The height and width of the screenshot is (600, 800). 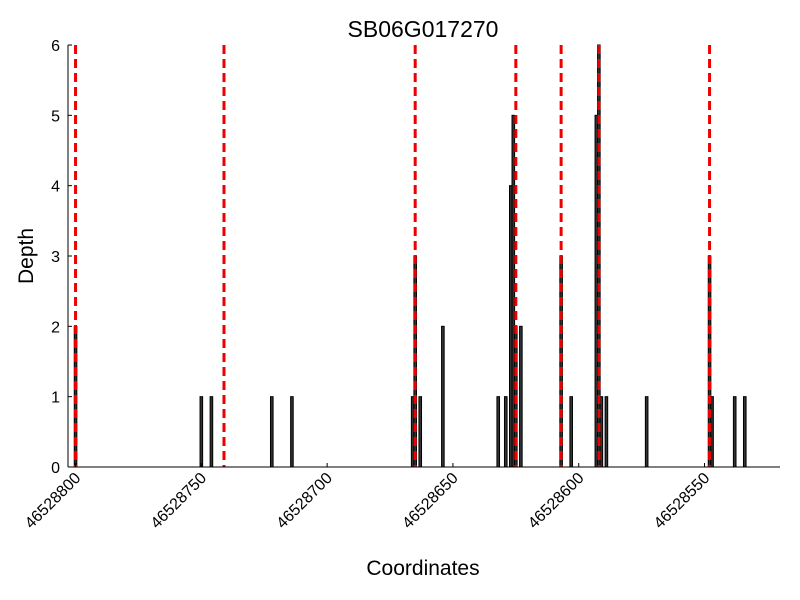 I want to click on chart-title: SB06G017270, so click(x=423, y=29).